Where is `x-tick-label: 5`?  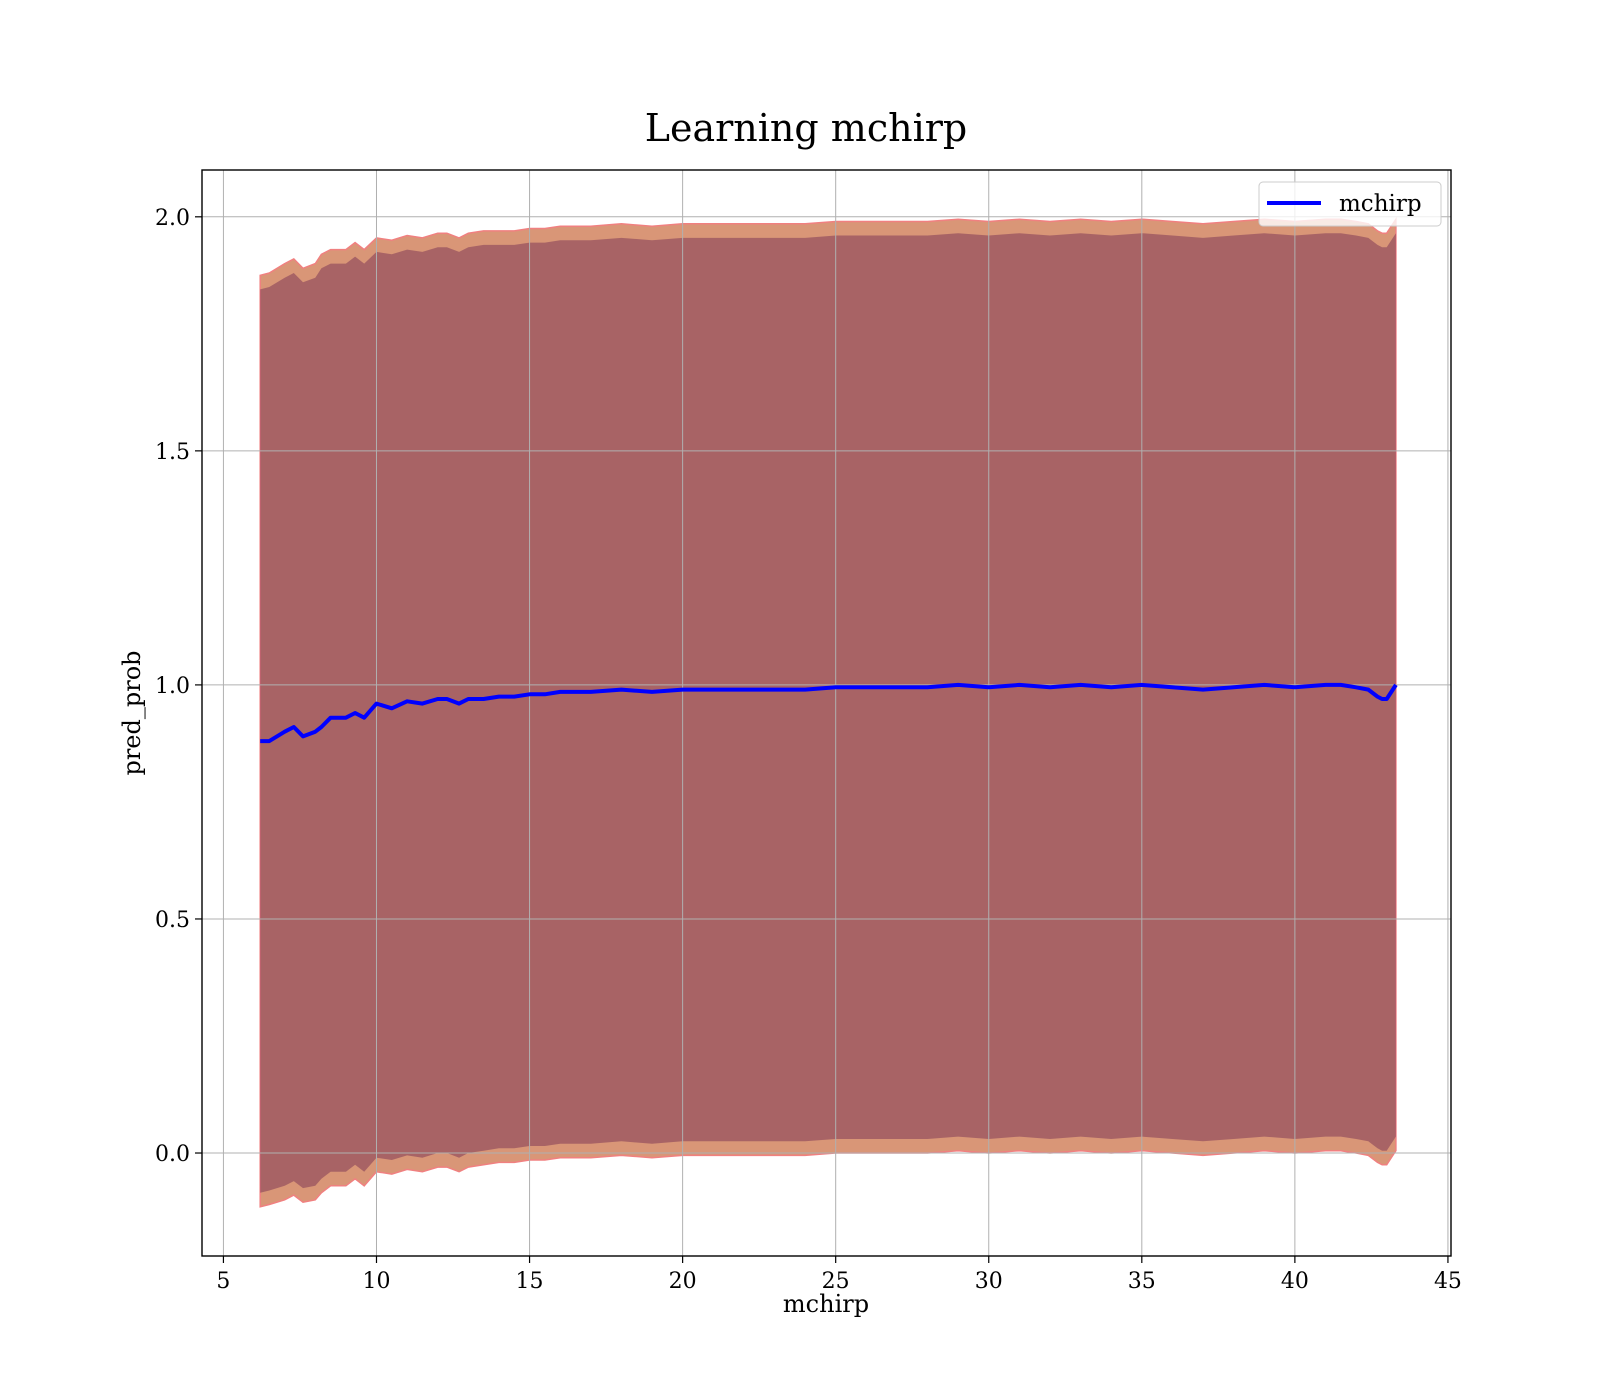 x-tick-label: 5 is located at coordinates (223, 1281).